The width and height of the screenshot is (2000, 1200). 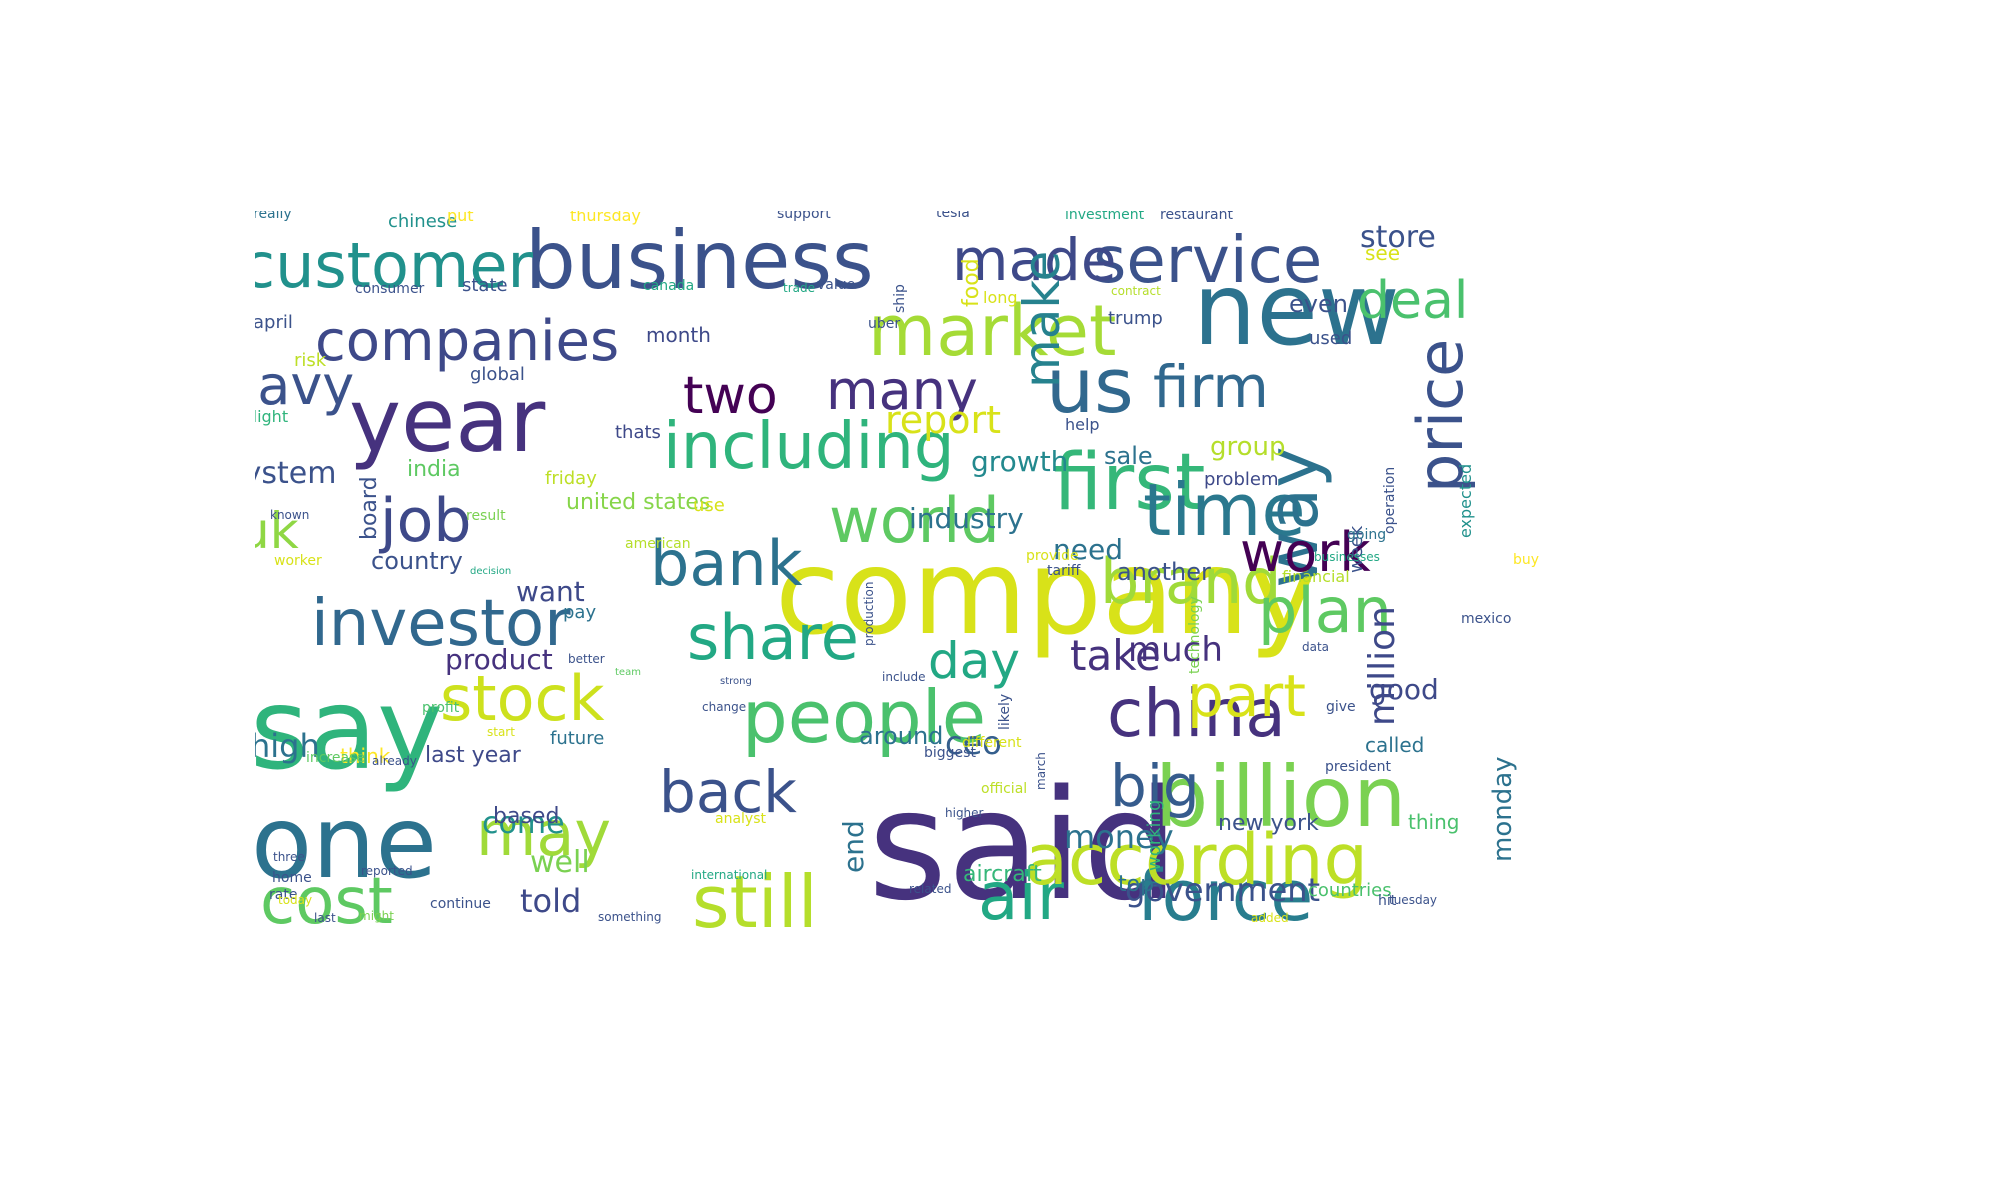 What do you see at coordinates (1208, 261) in the screenshot?
I see `word-cloud-word: service` at bounding box center [1208, 261].